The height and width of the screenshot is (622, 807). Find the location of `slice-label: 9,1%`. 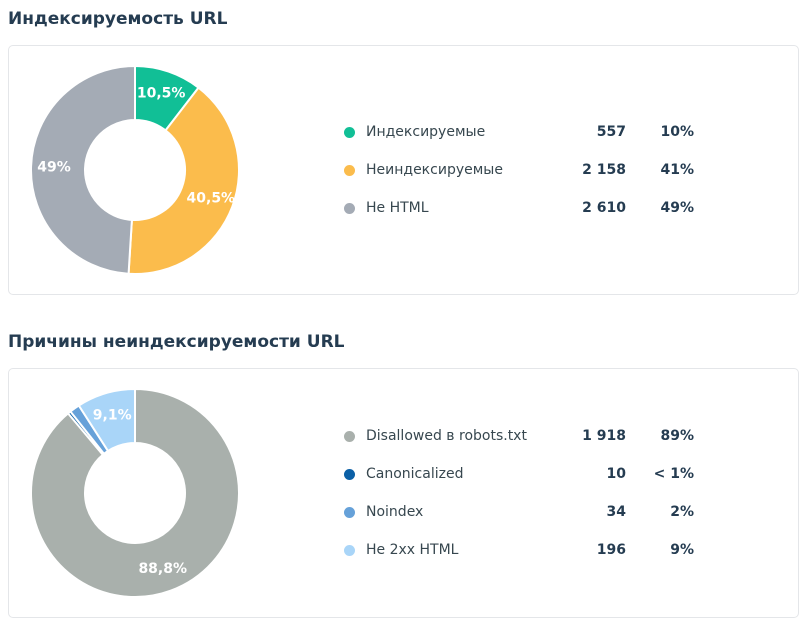

slice-label: 9,1% is located at coordinates (112, 415).